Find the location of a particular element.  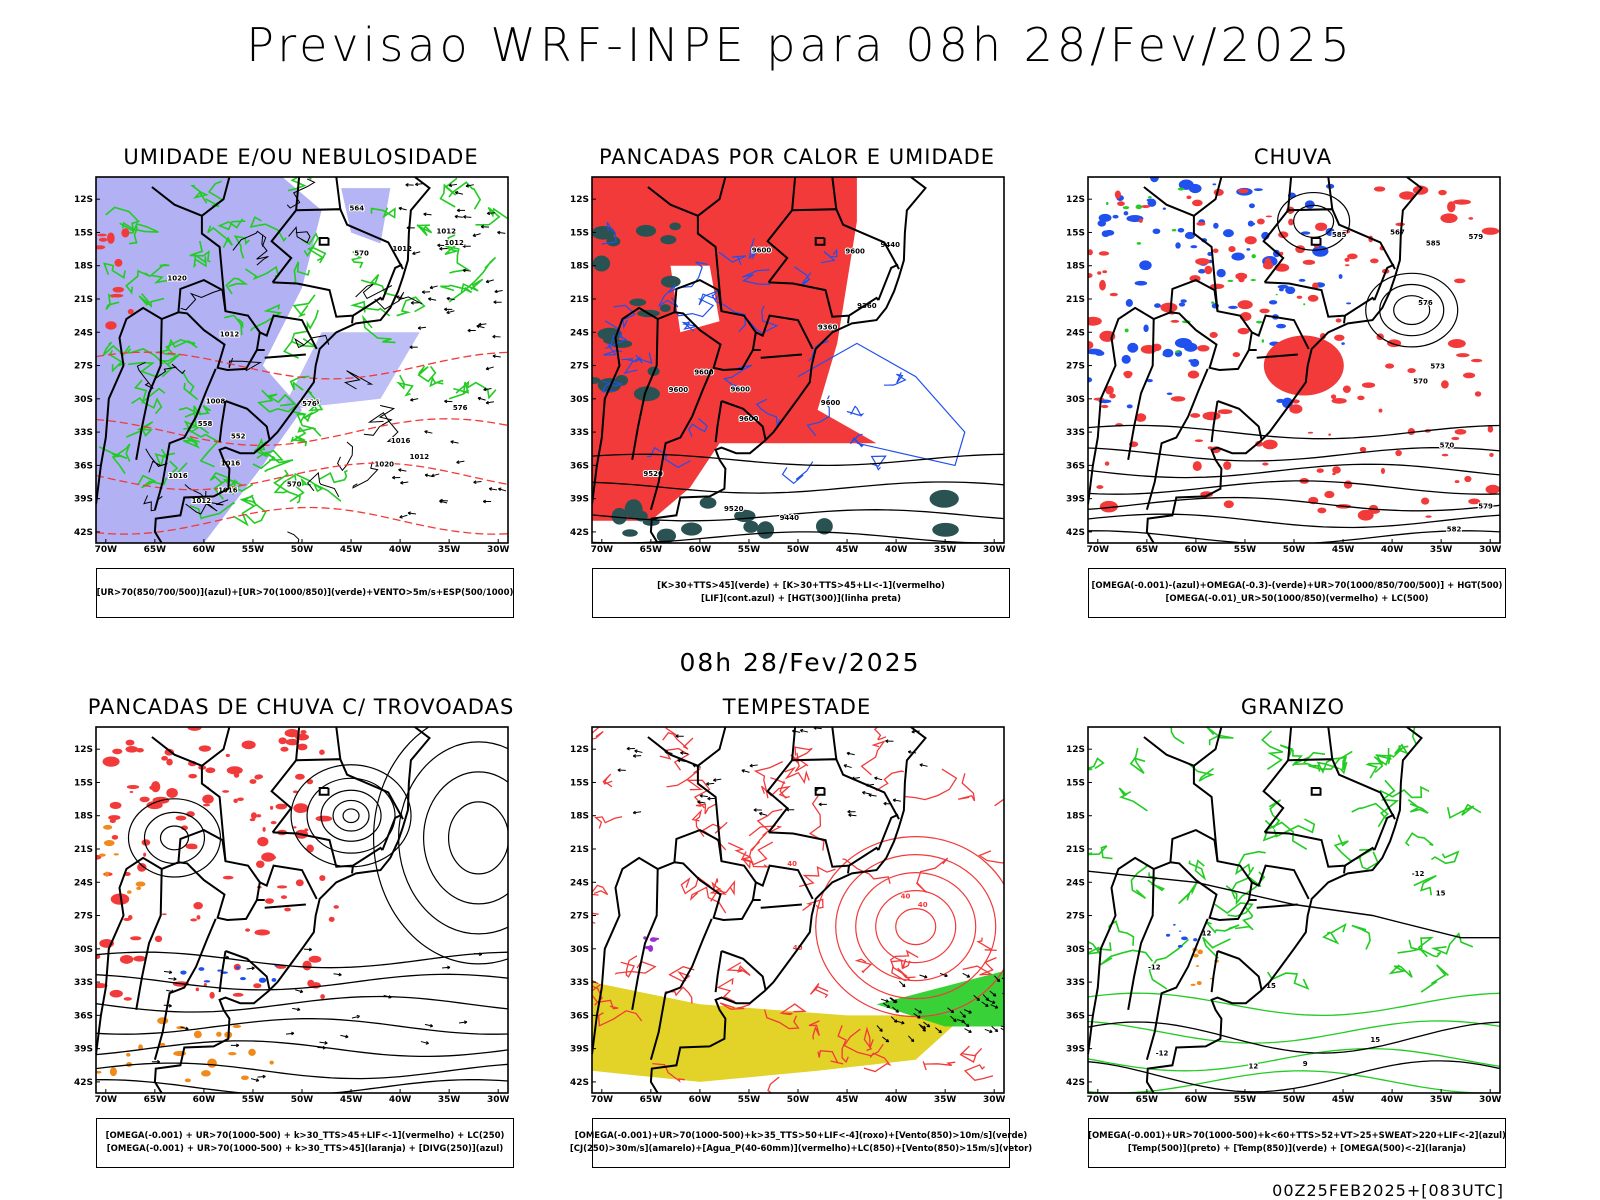

contour-label: 579 is located at coordinates (1485, 507).